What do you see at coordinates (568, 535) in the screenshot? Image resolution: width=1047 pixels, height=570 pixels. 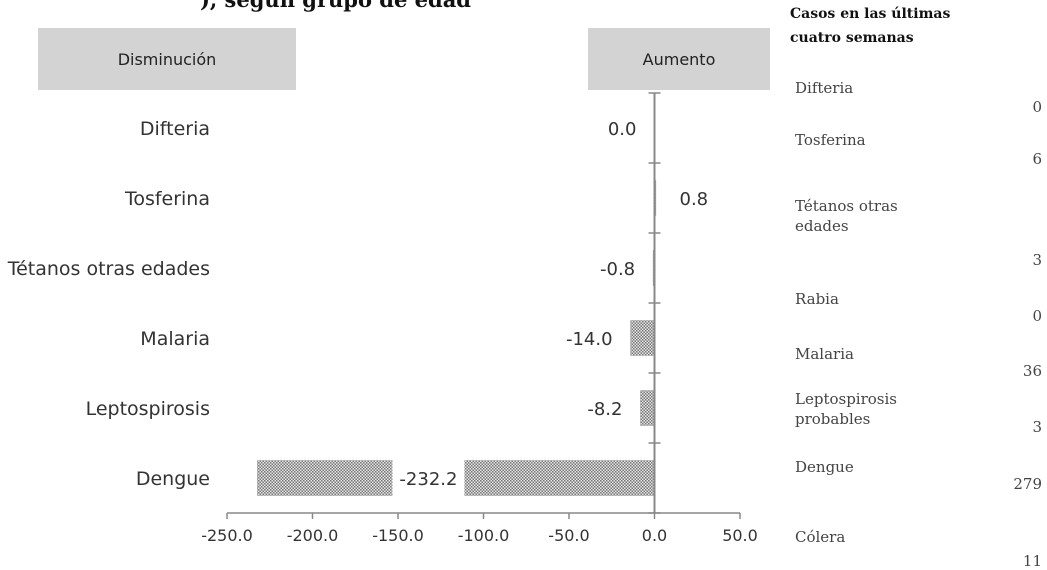 I see `x-tick-label: -50.0` at bounding box center [568, 535].